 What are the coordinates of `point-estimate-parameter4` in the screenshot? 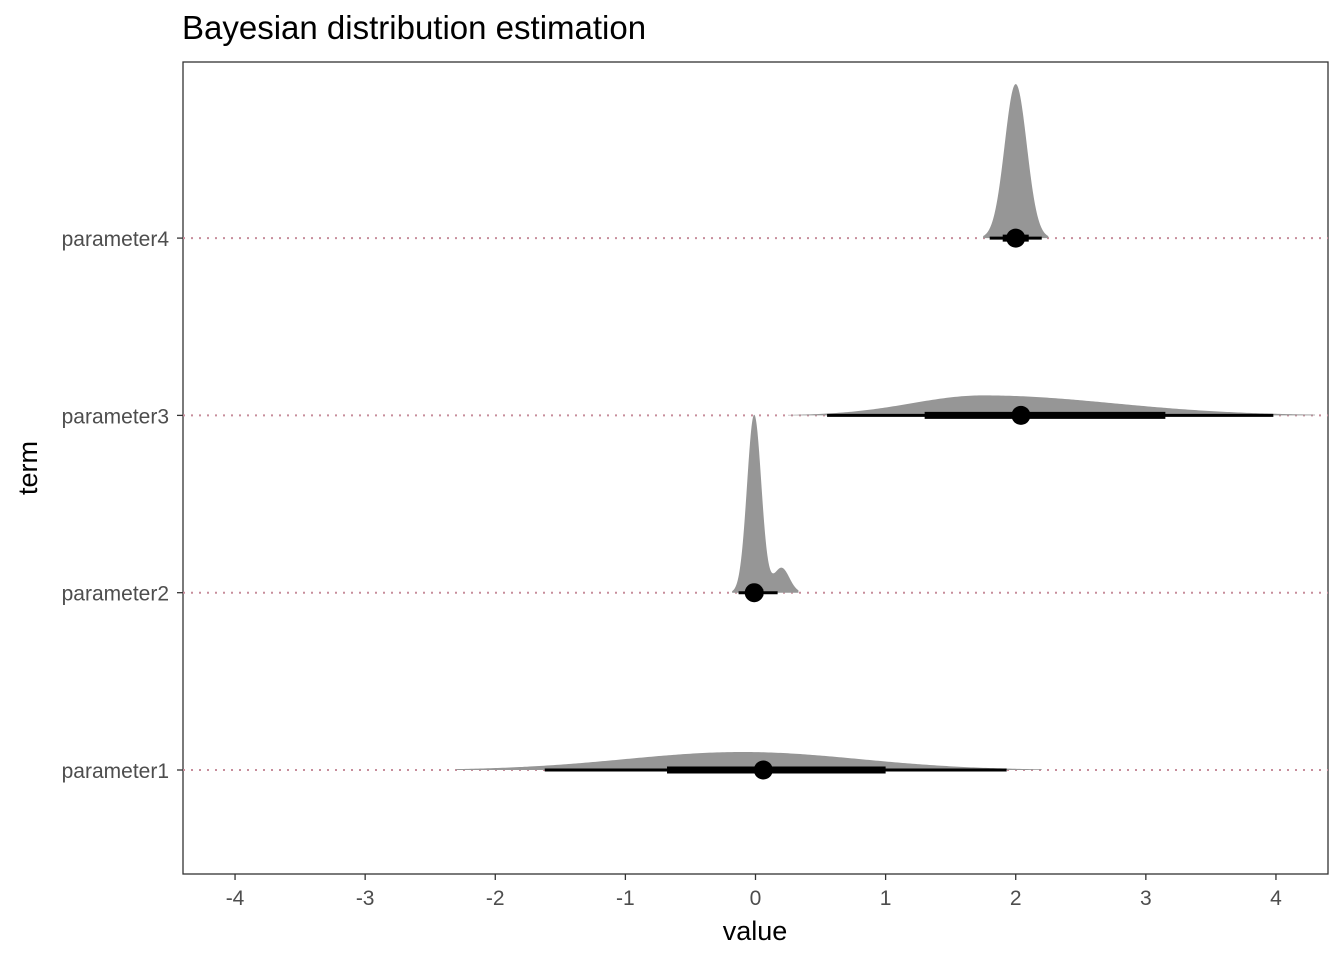 It's located at (1016, 238).